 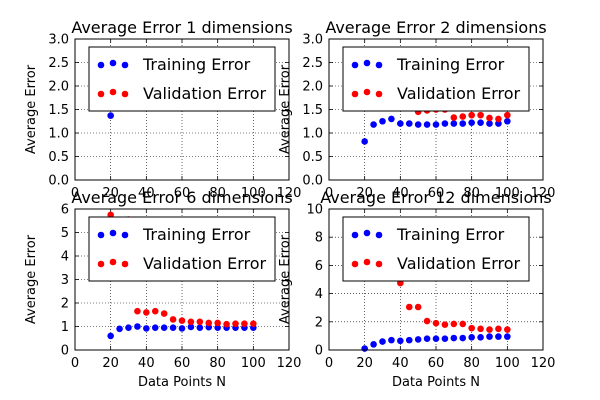 I want to click on plot-frame, so click(x=182, y=279).